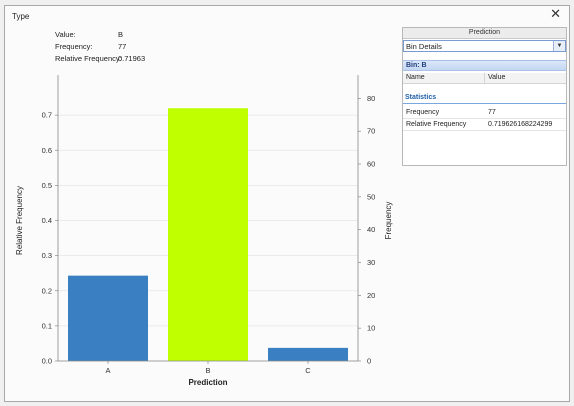 Image resolution: width=574 pixels, height=406 pixels. I want to click on window-title: Type, so click(21, 16).